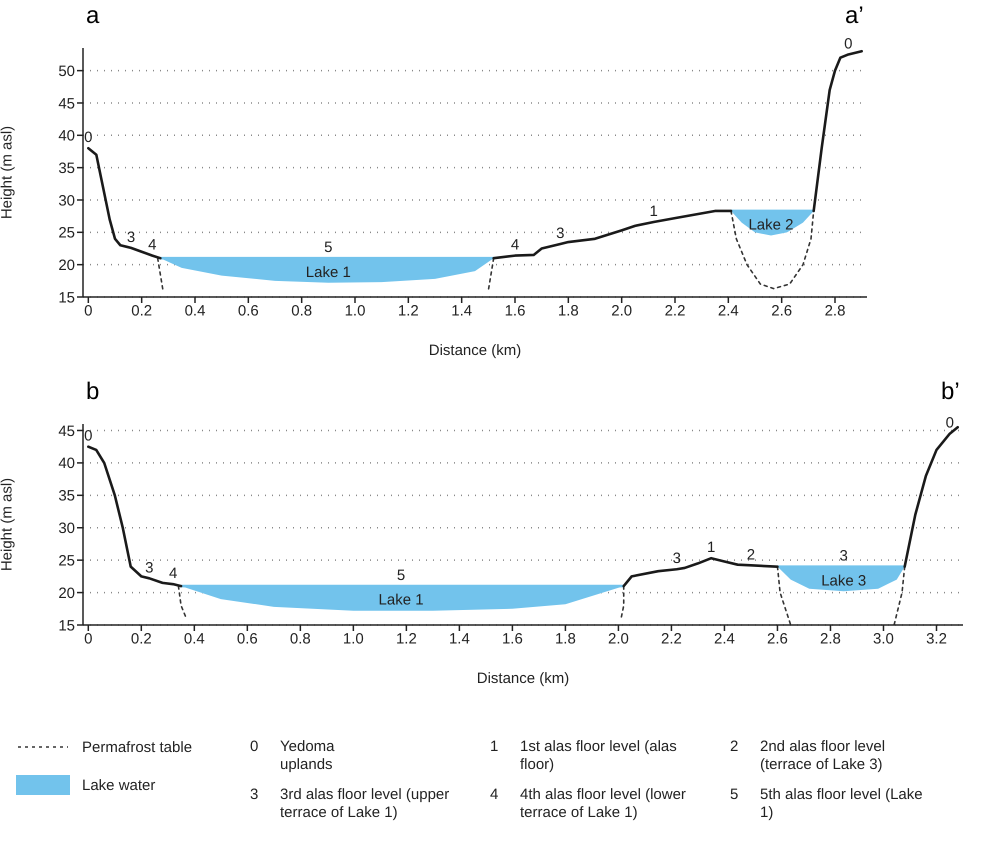 Image resolution: width=984 pixels, height=859 pixels. Describe the element at coordinates (950, 392) in the screenshot. I see `text: b’` at that location.